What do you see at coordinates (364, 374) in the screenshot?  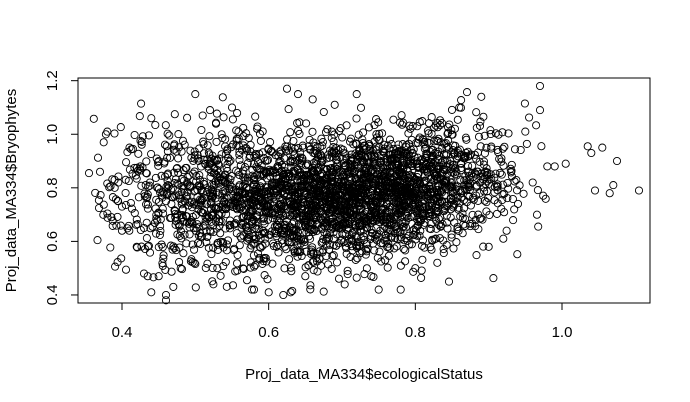 I see `x-axis-label: Proj_data_MA334$ecologicalStatus` at bounding box center [364, 374].